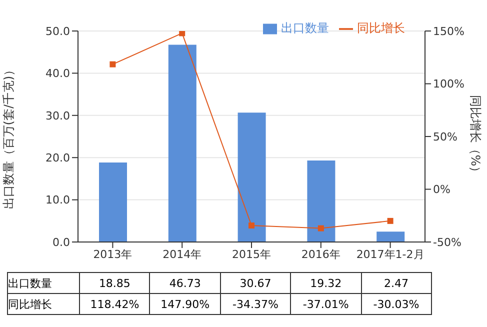  What do you see at coordinates (447, 242) in the screenshot?
I see `y2-tick-label: -50%` at bounding box center [447, 242].